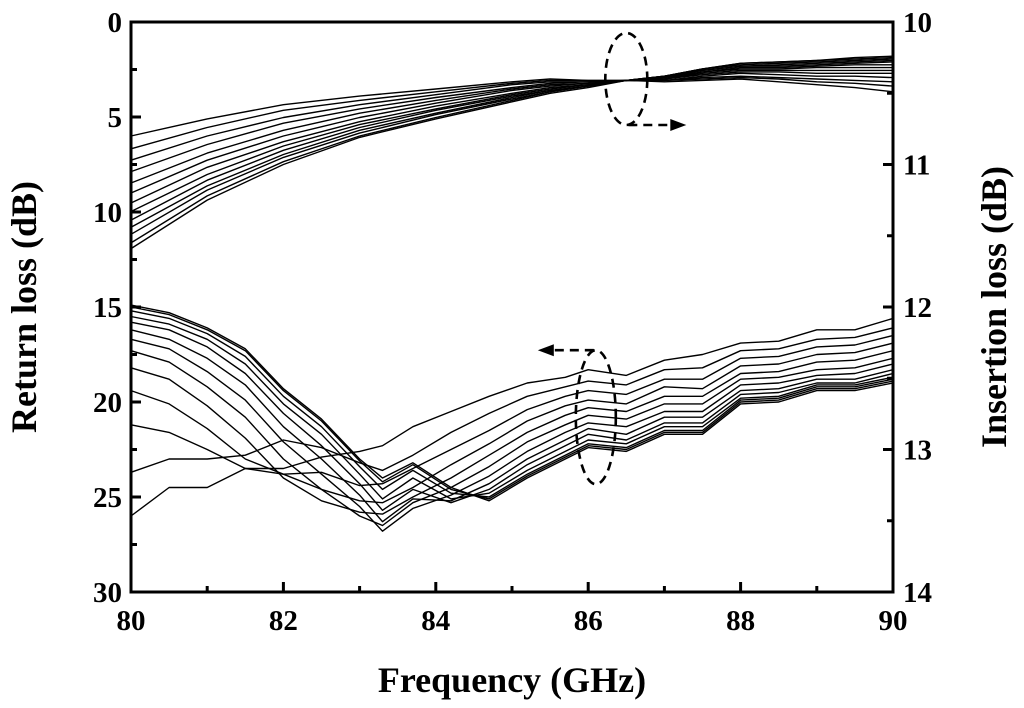  Describe the element at coordinates (917, 308) in the screenshot. I see `right-tick-label-12: 12` at that location.